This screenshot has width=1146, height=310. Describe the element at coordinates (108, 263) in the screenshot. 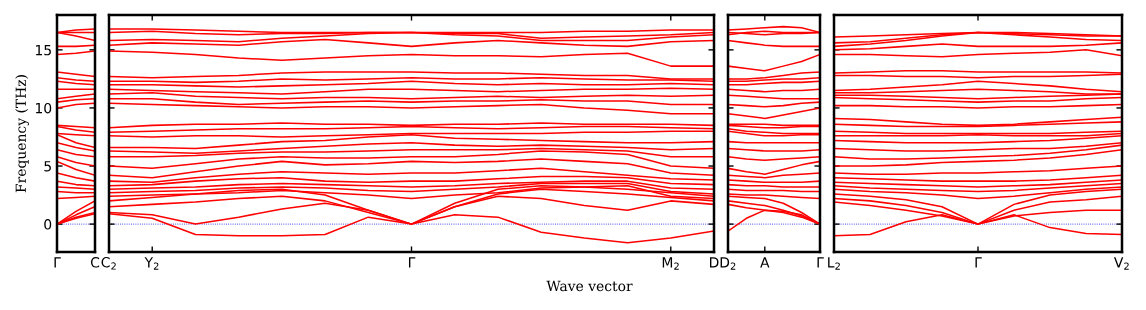

I see `x-tick-label: C$_{2}$` at that location.